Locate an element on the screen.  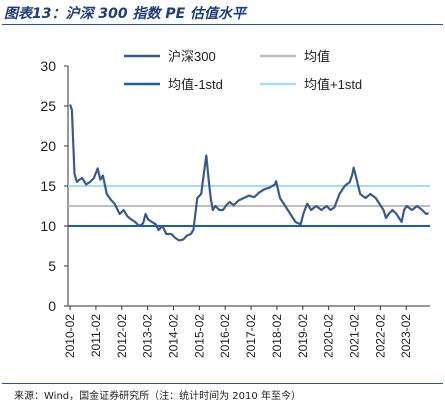
y-axis: 0 5 10 15 20 25 30 is located at coordinates (54, 186).